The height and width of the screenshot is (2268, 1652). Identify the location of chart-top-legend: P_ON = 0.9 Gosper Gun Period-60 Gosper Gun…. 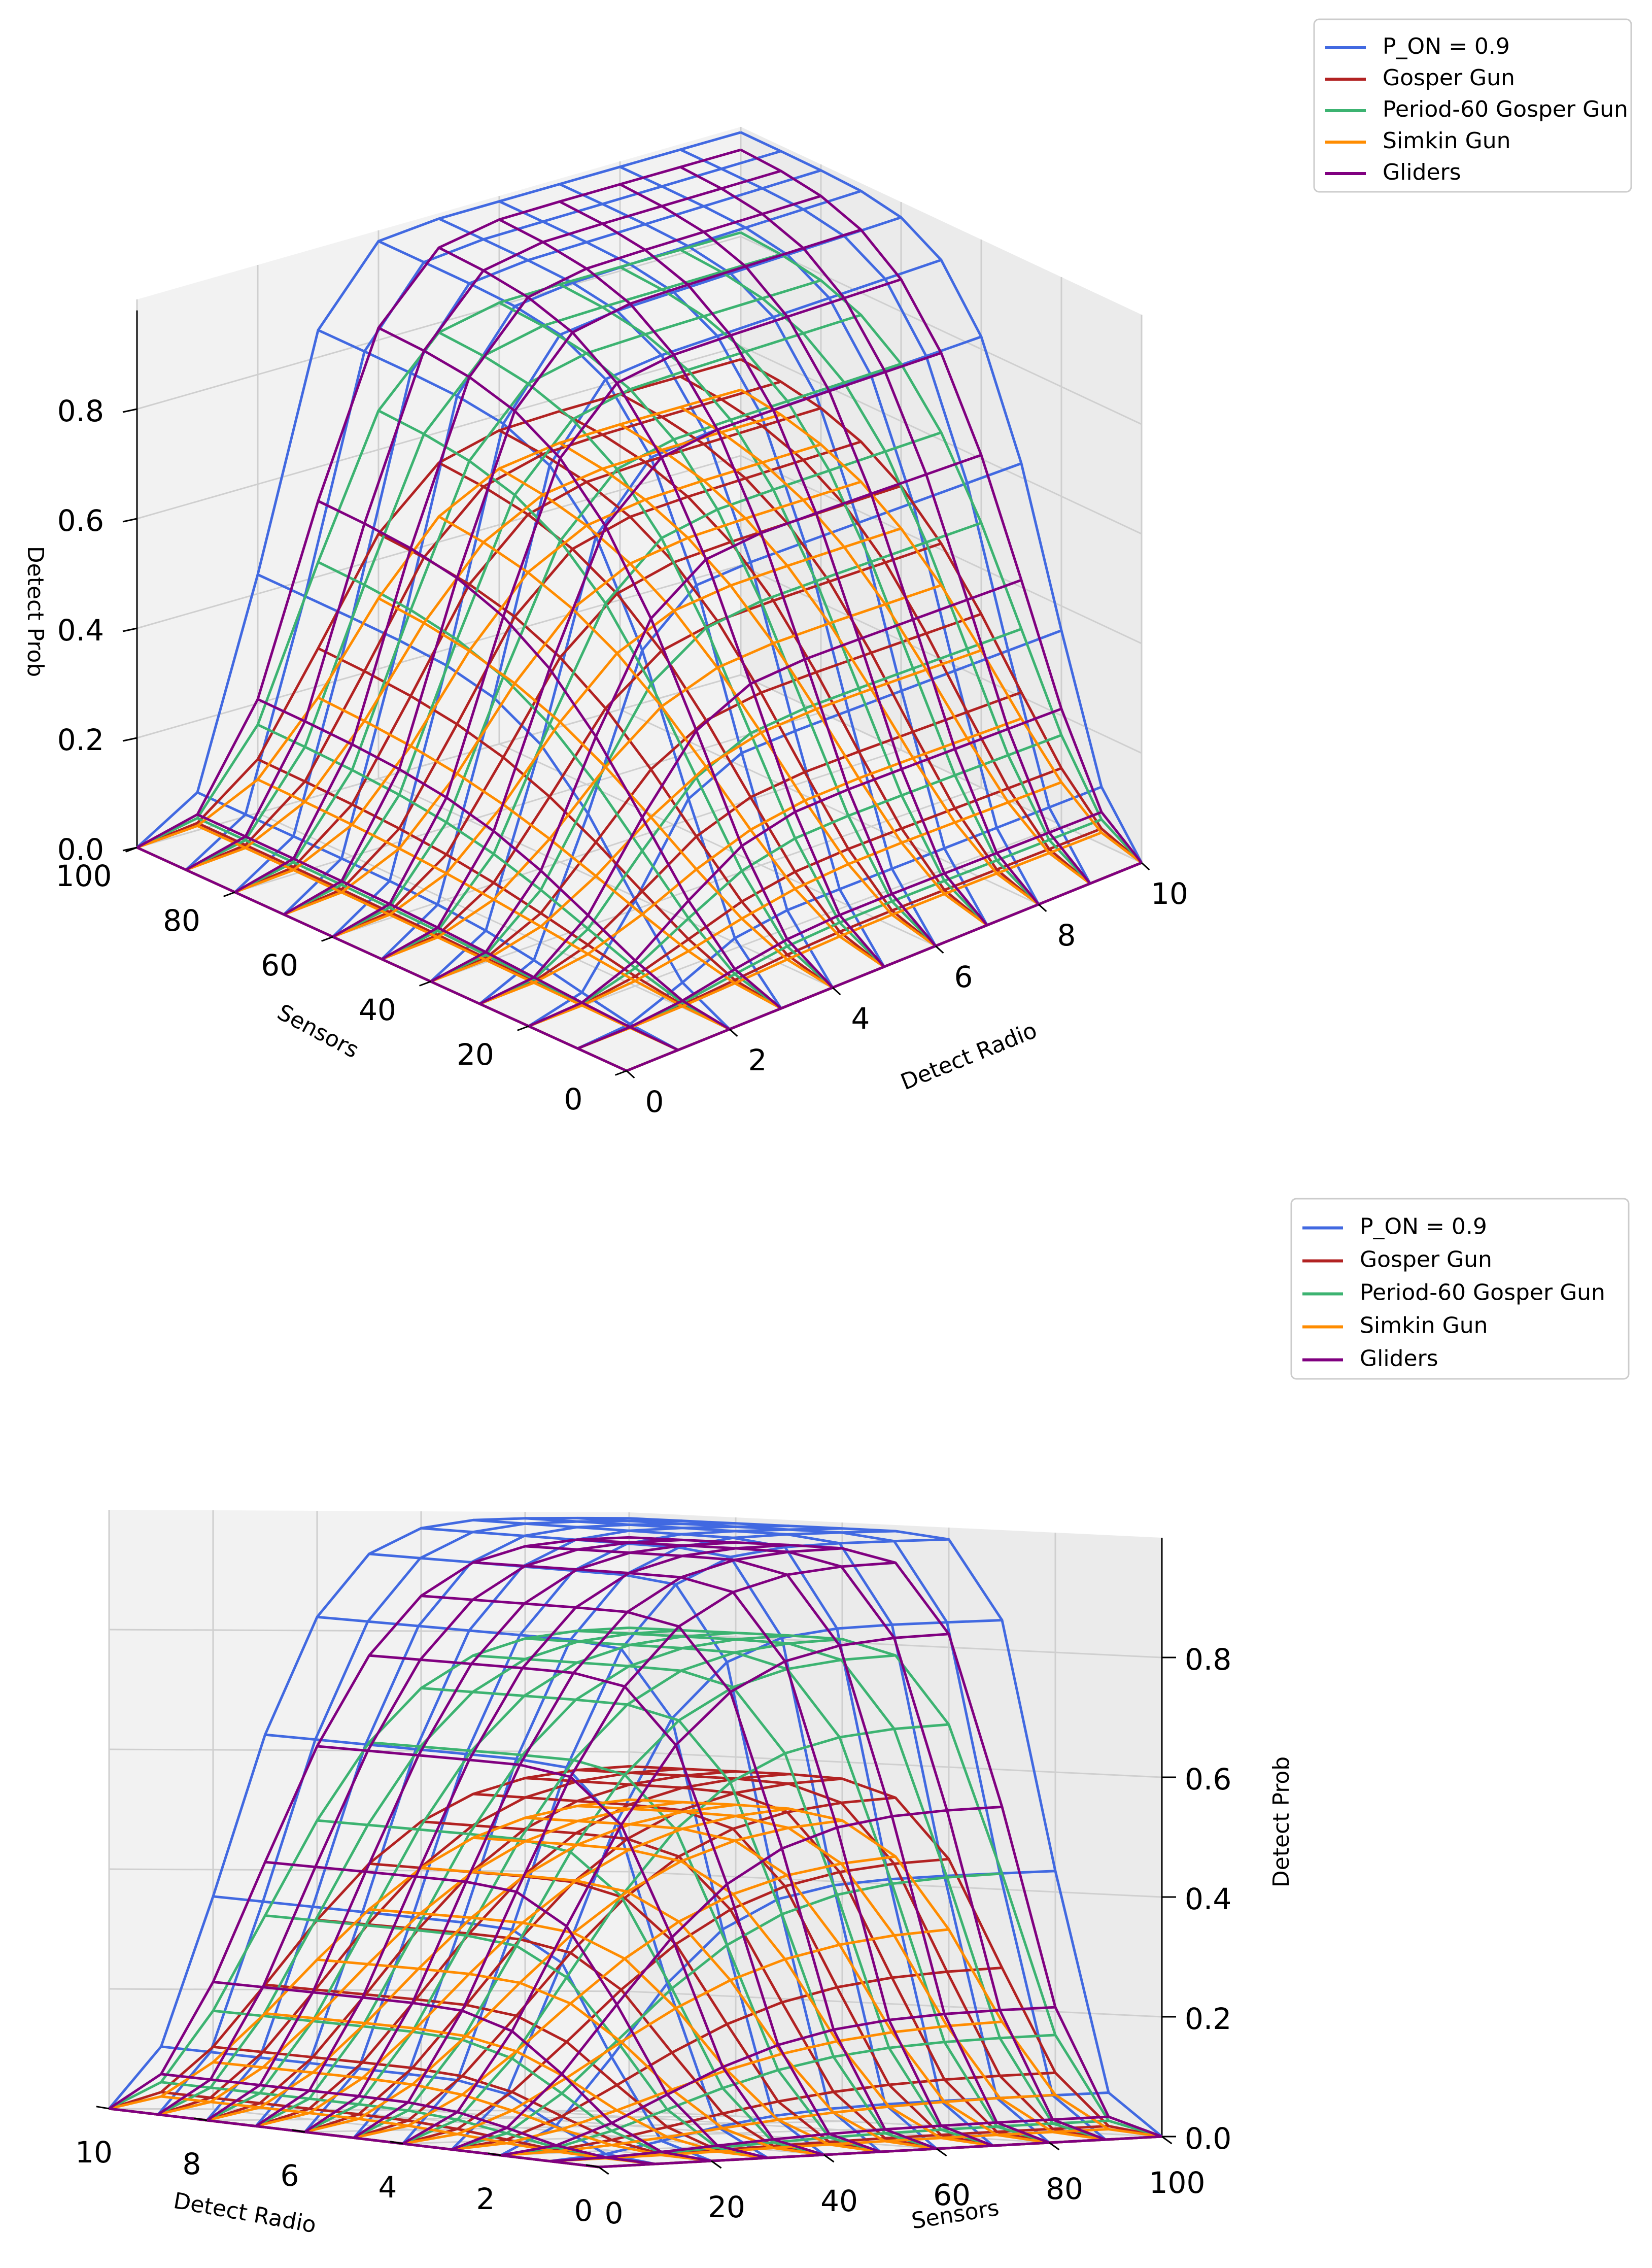
(1472, 105).